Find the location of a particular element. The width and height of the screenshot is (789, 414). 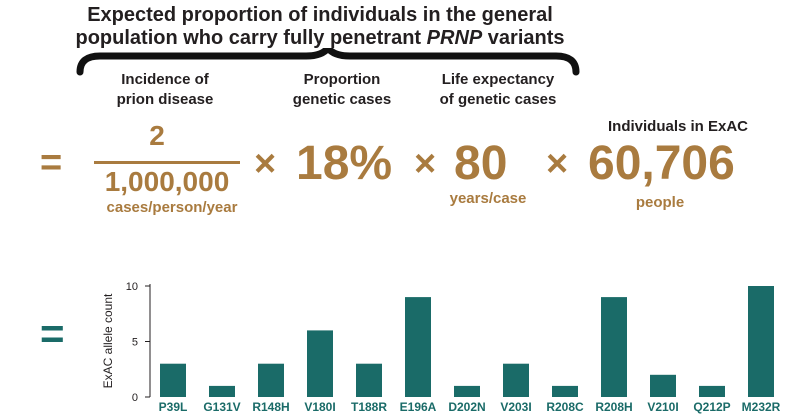

y-tick-label: 10 is located at coordinates (132, 287).